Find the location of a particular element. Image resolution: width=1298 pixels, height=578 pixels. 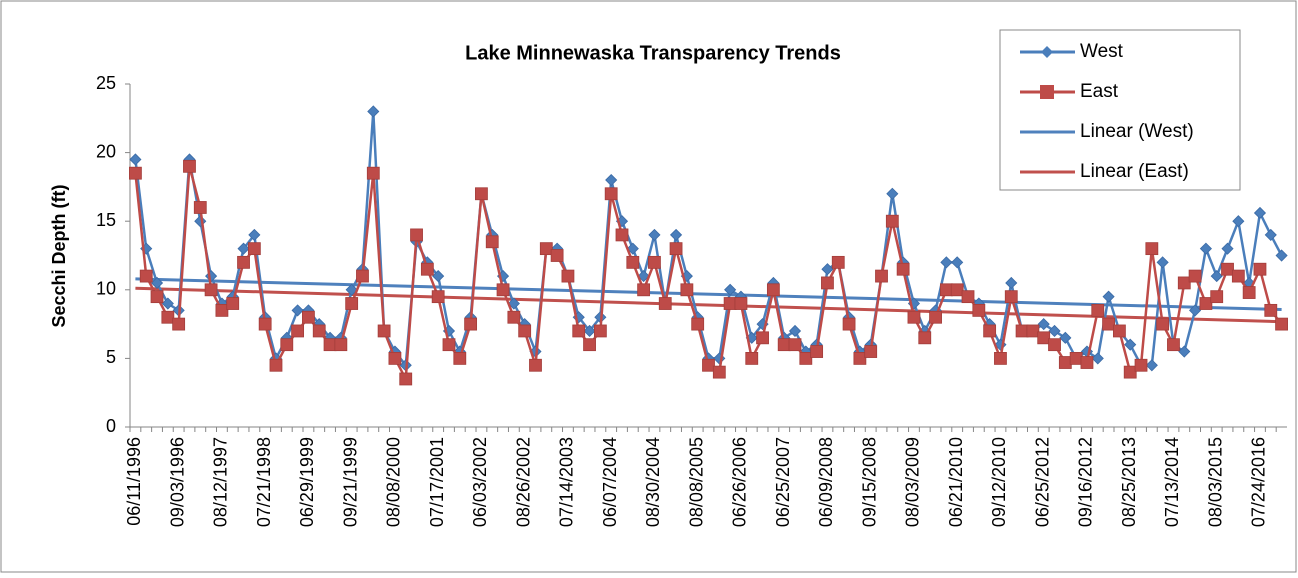

trendline is located at coordinates (708, 305).